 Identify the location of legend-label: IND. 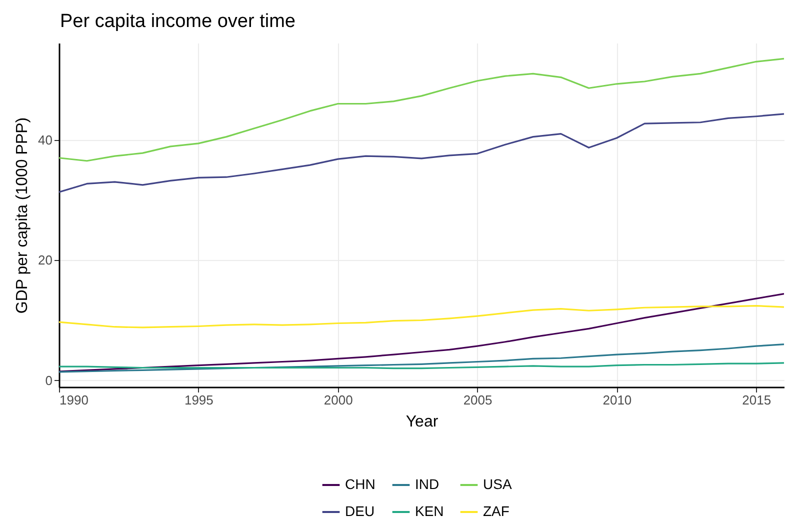
(427, 484).